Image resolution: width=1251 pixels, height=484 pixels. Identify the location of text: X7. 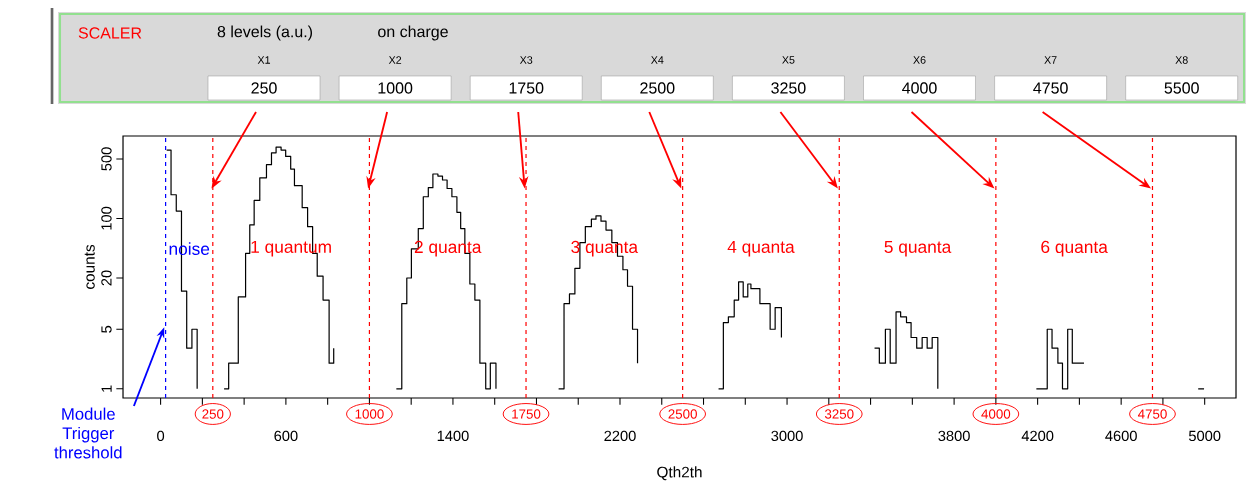
(1050, 60).